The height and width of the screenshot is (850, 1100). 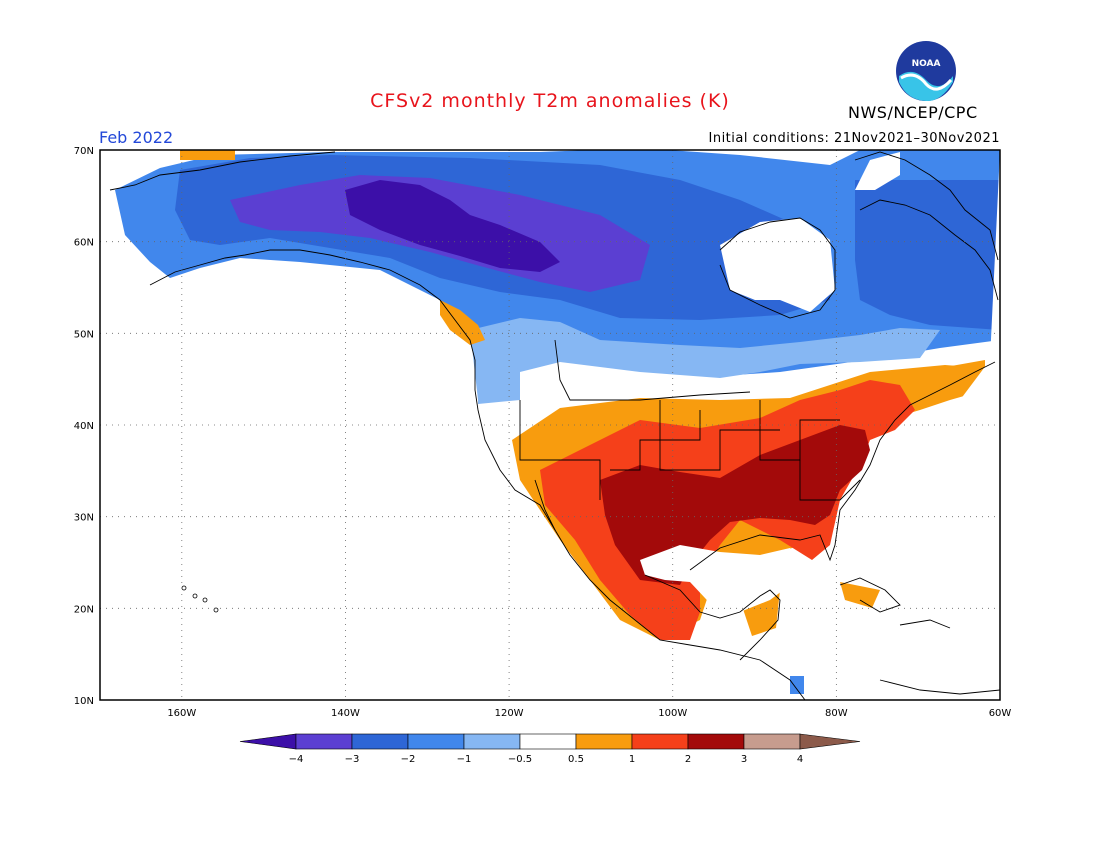 I want to click on forecast-month: Feb 2022, so click(x=136, y=137).